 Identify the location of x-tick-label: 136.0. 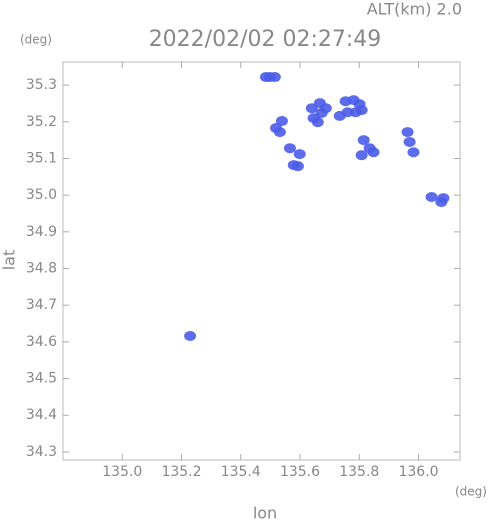
(418, 472).